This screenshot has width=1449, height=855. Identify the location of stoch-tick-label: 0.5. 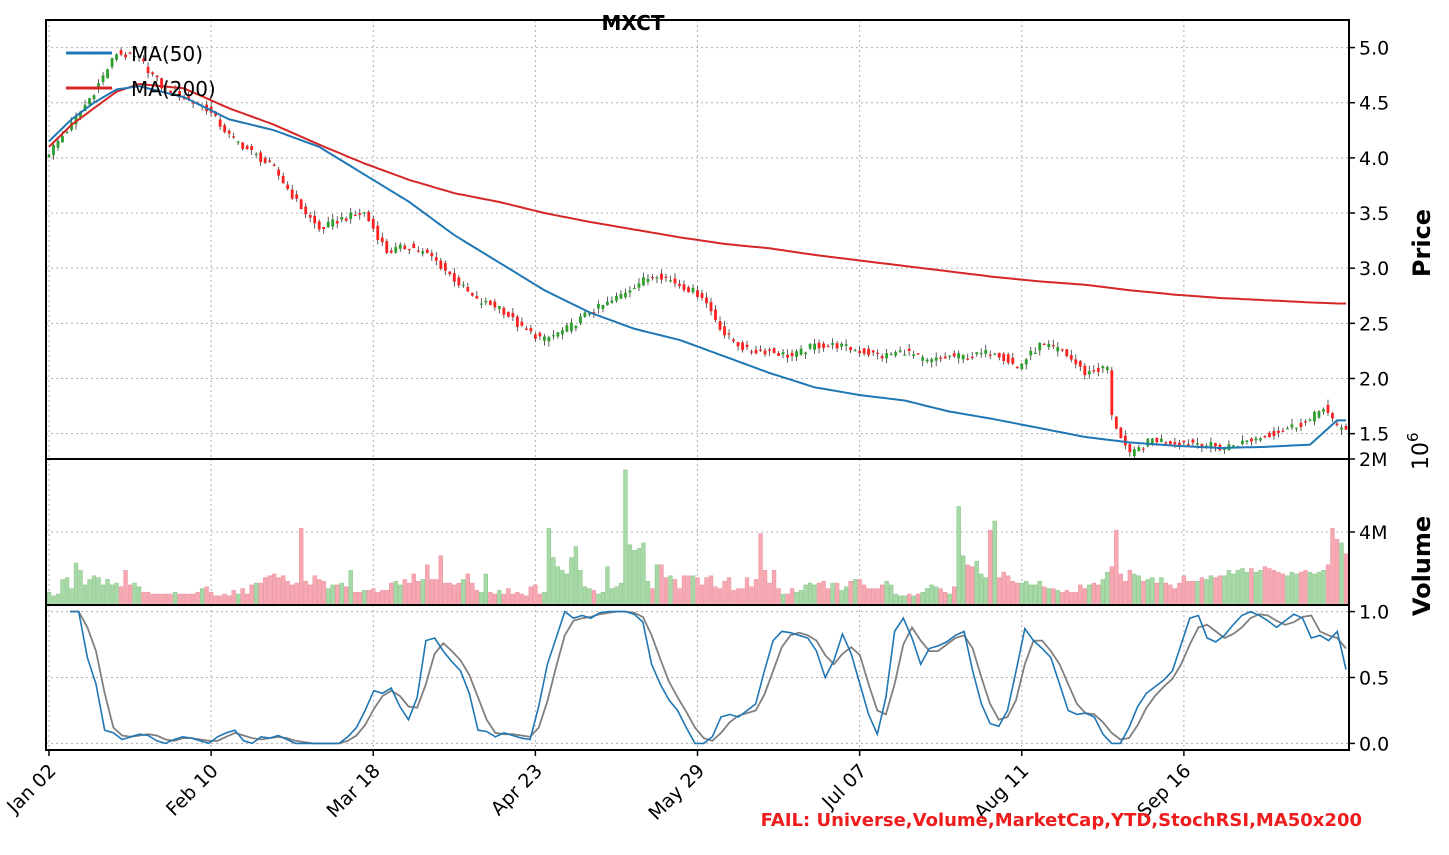
(1374, 679).